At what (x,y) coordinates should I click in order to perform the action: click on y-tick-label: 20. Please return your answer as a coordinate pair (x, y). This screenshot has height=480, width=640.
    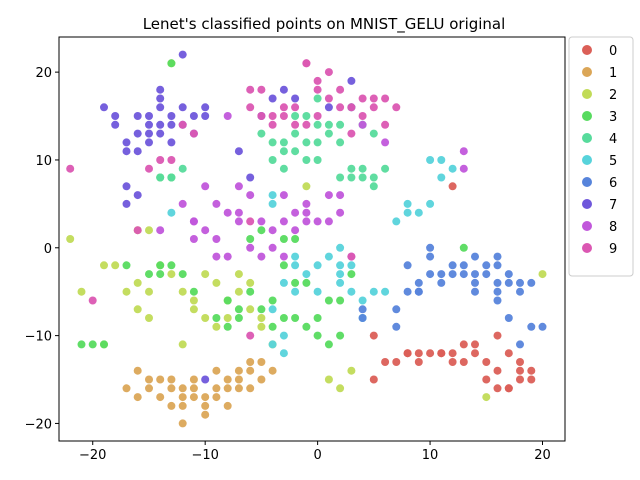
    Looking at the image, I should click on (43, 73).